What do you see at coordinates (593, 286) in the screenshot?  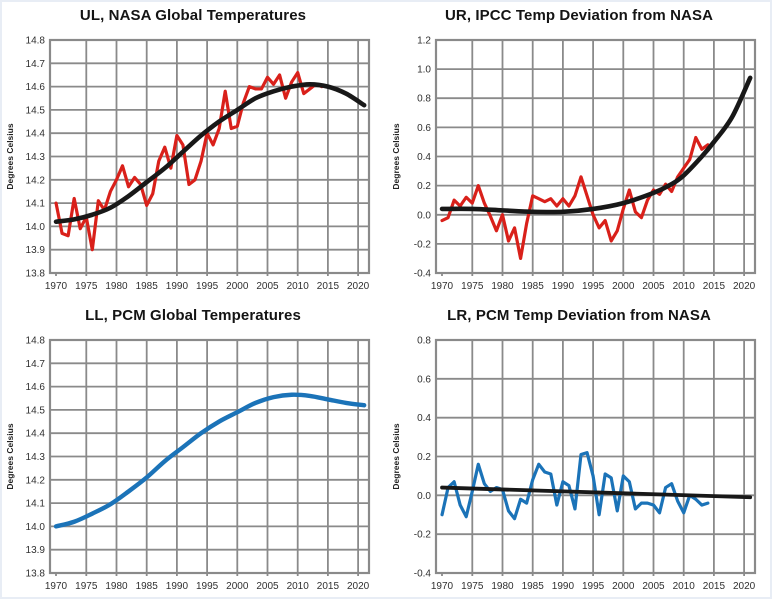 I see `ur-xtick-label: 1995` at bounding box center [593, 286].